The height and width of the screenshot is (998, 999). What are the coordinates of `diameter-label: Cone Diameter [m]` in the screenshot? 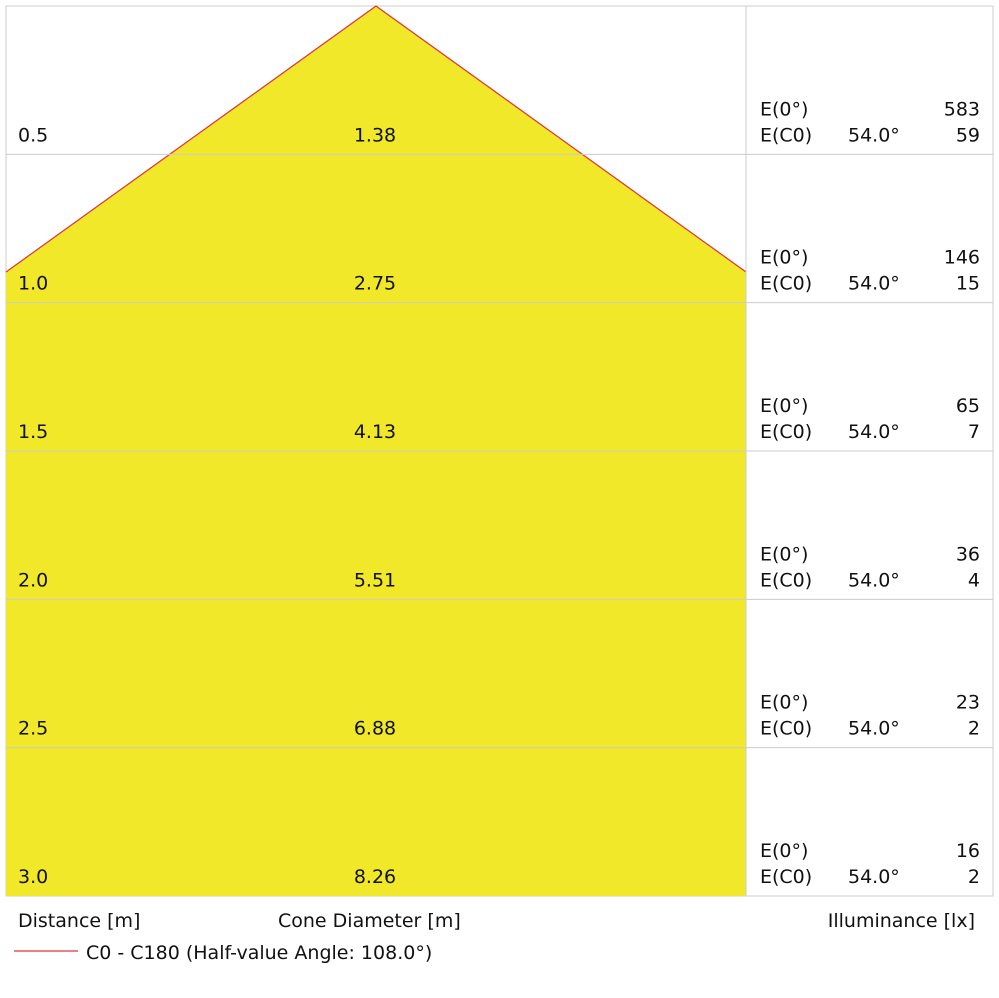 It's located at (369, 921).